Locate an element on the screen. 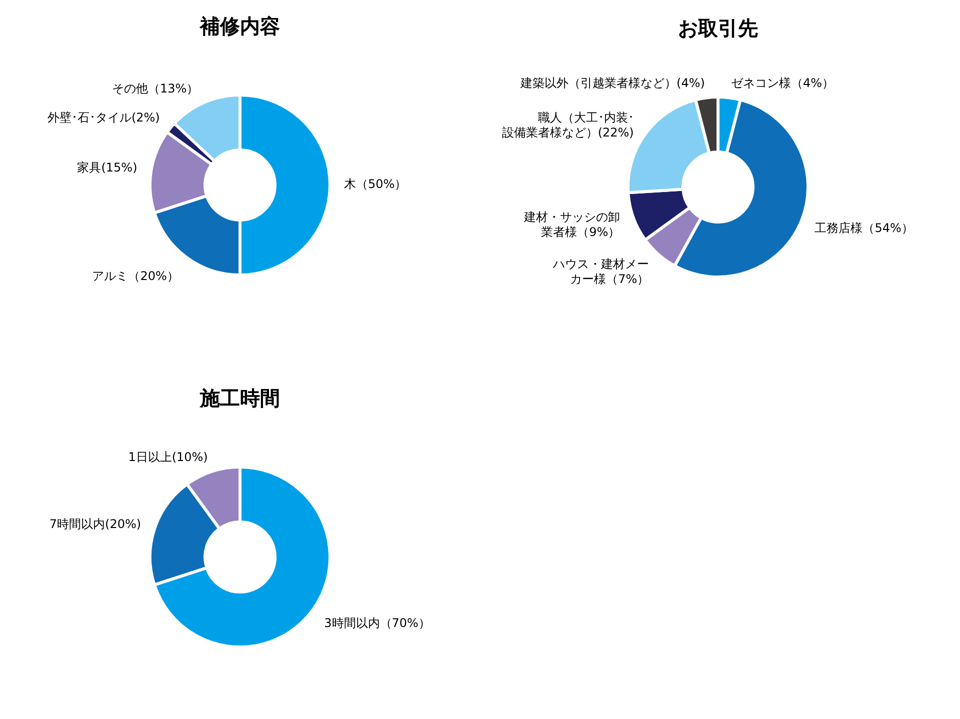 This screenshot has width=960, height=719. slice-label: 1日以上(10%) is located at coordinates (168, 457).